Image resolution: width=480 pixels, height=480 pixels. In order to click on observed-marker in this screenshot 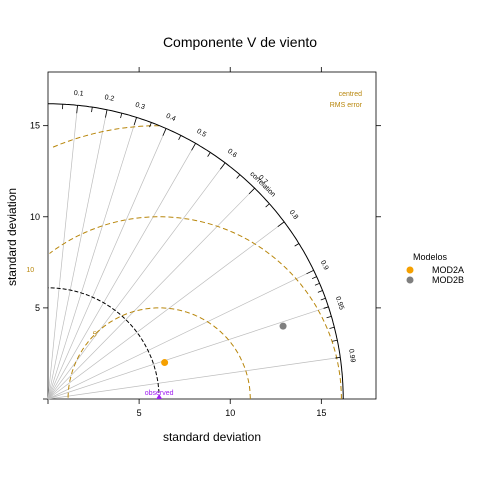, I will do `click(159, 396)`.